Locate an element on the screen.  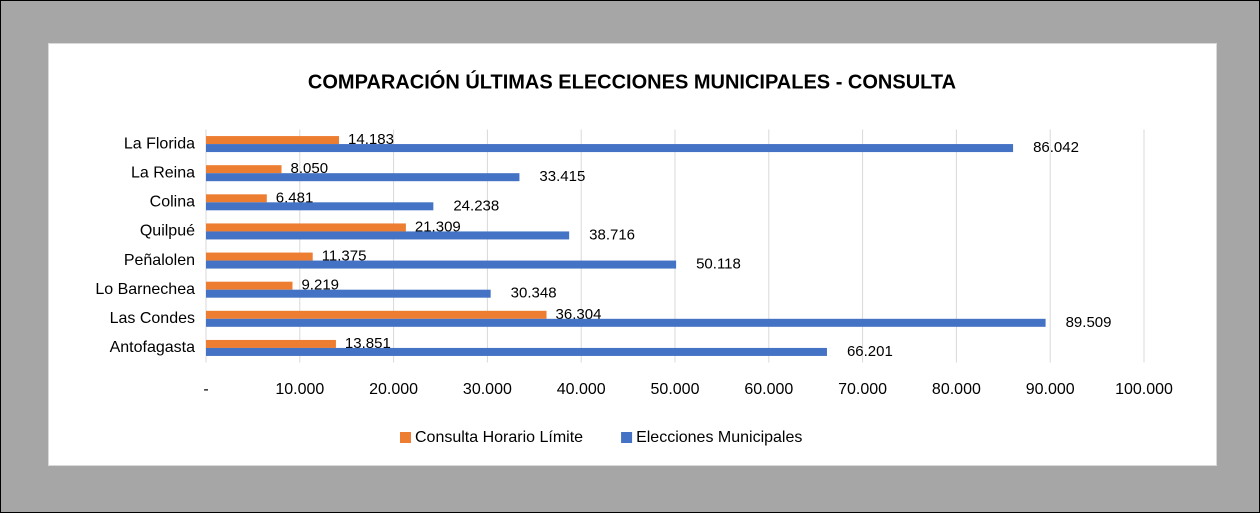
data-label: 6.481 is located at coordinates (295, 197).